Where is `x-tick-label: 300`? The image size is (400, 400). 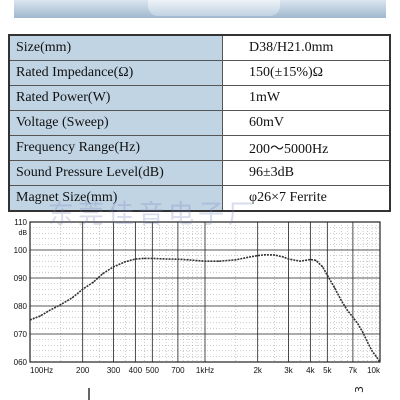 x-tick-label: 300 is located at coordinates (114, 370).